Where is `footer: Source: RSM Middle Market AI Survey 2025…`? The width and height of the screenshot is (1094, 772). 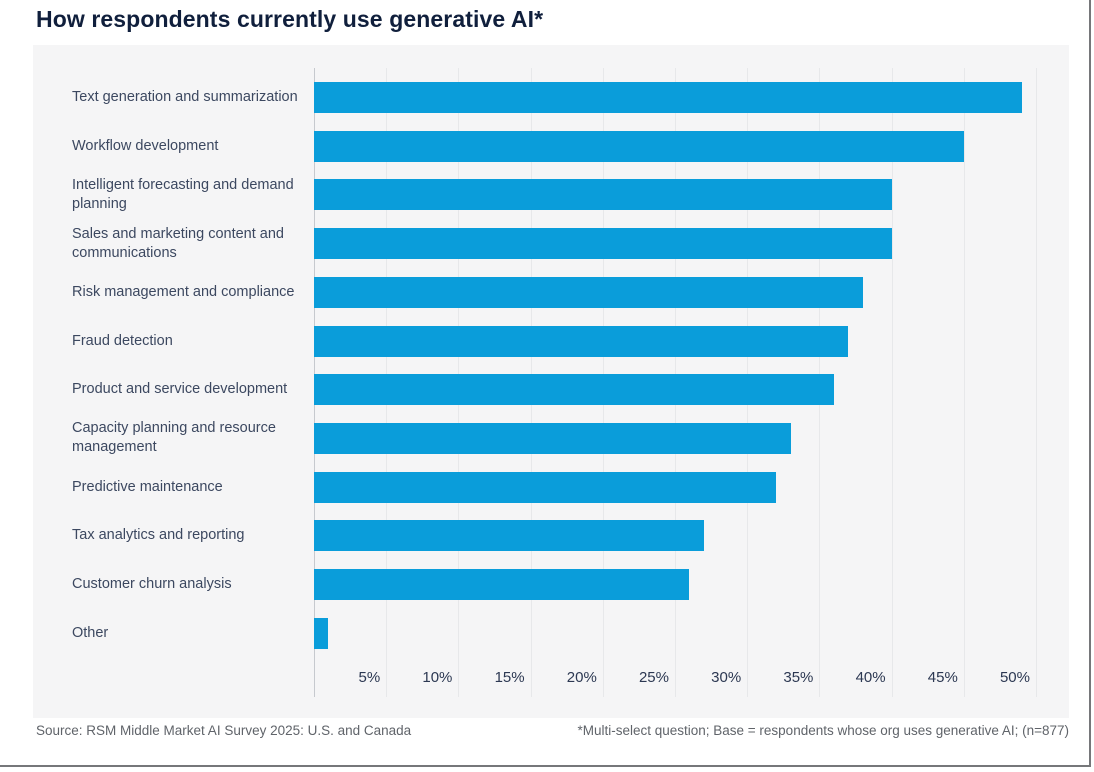
footer: Source: RSM Middle Market AI Survey 2025… is located at coordinates (552, 730).